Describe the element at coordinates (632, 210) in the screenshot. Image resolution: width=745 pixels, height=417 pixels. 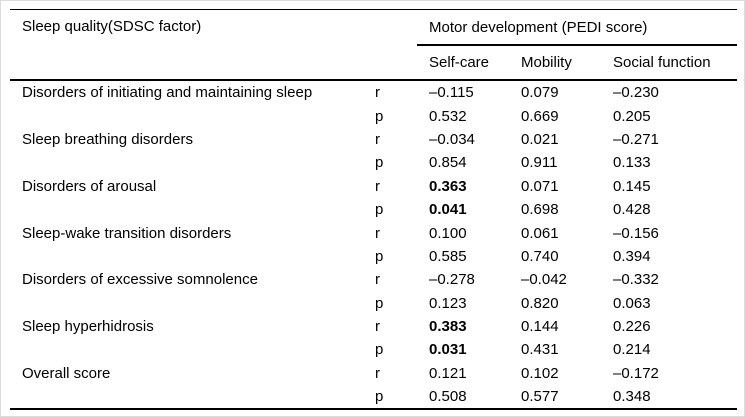
I see `value-cell: 0.428` at that location.